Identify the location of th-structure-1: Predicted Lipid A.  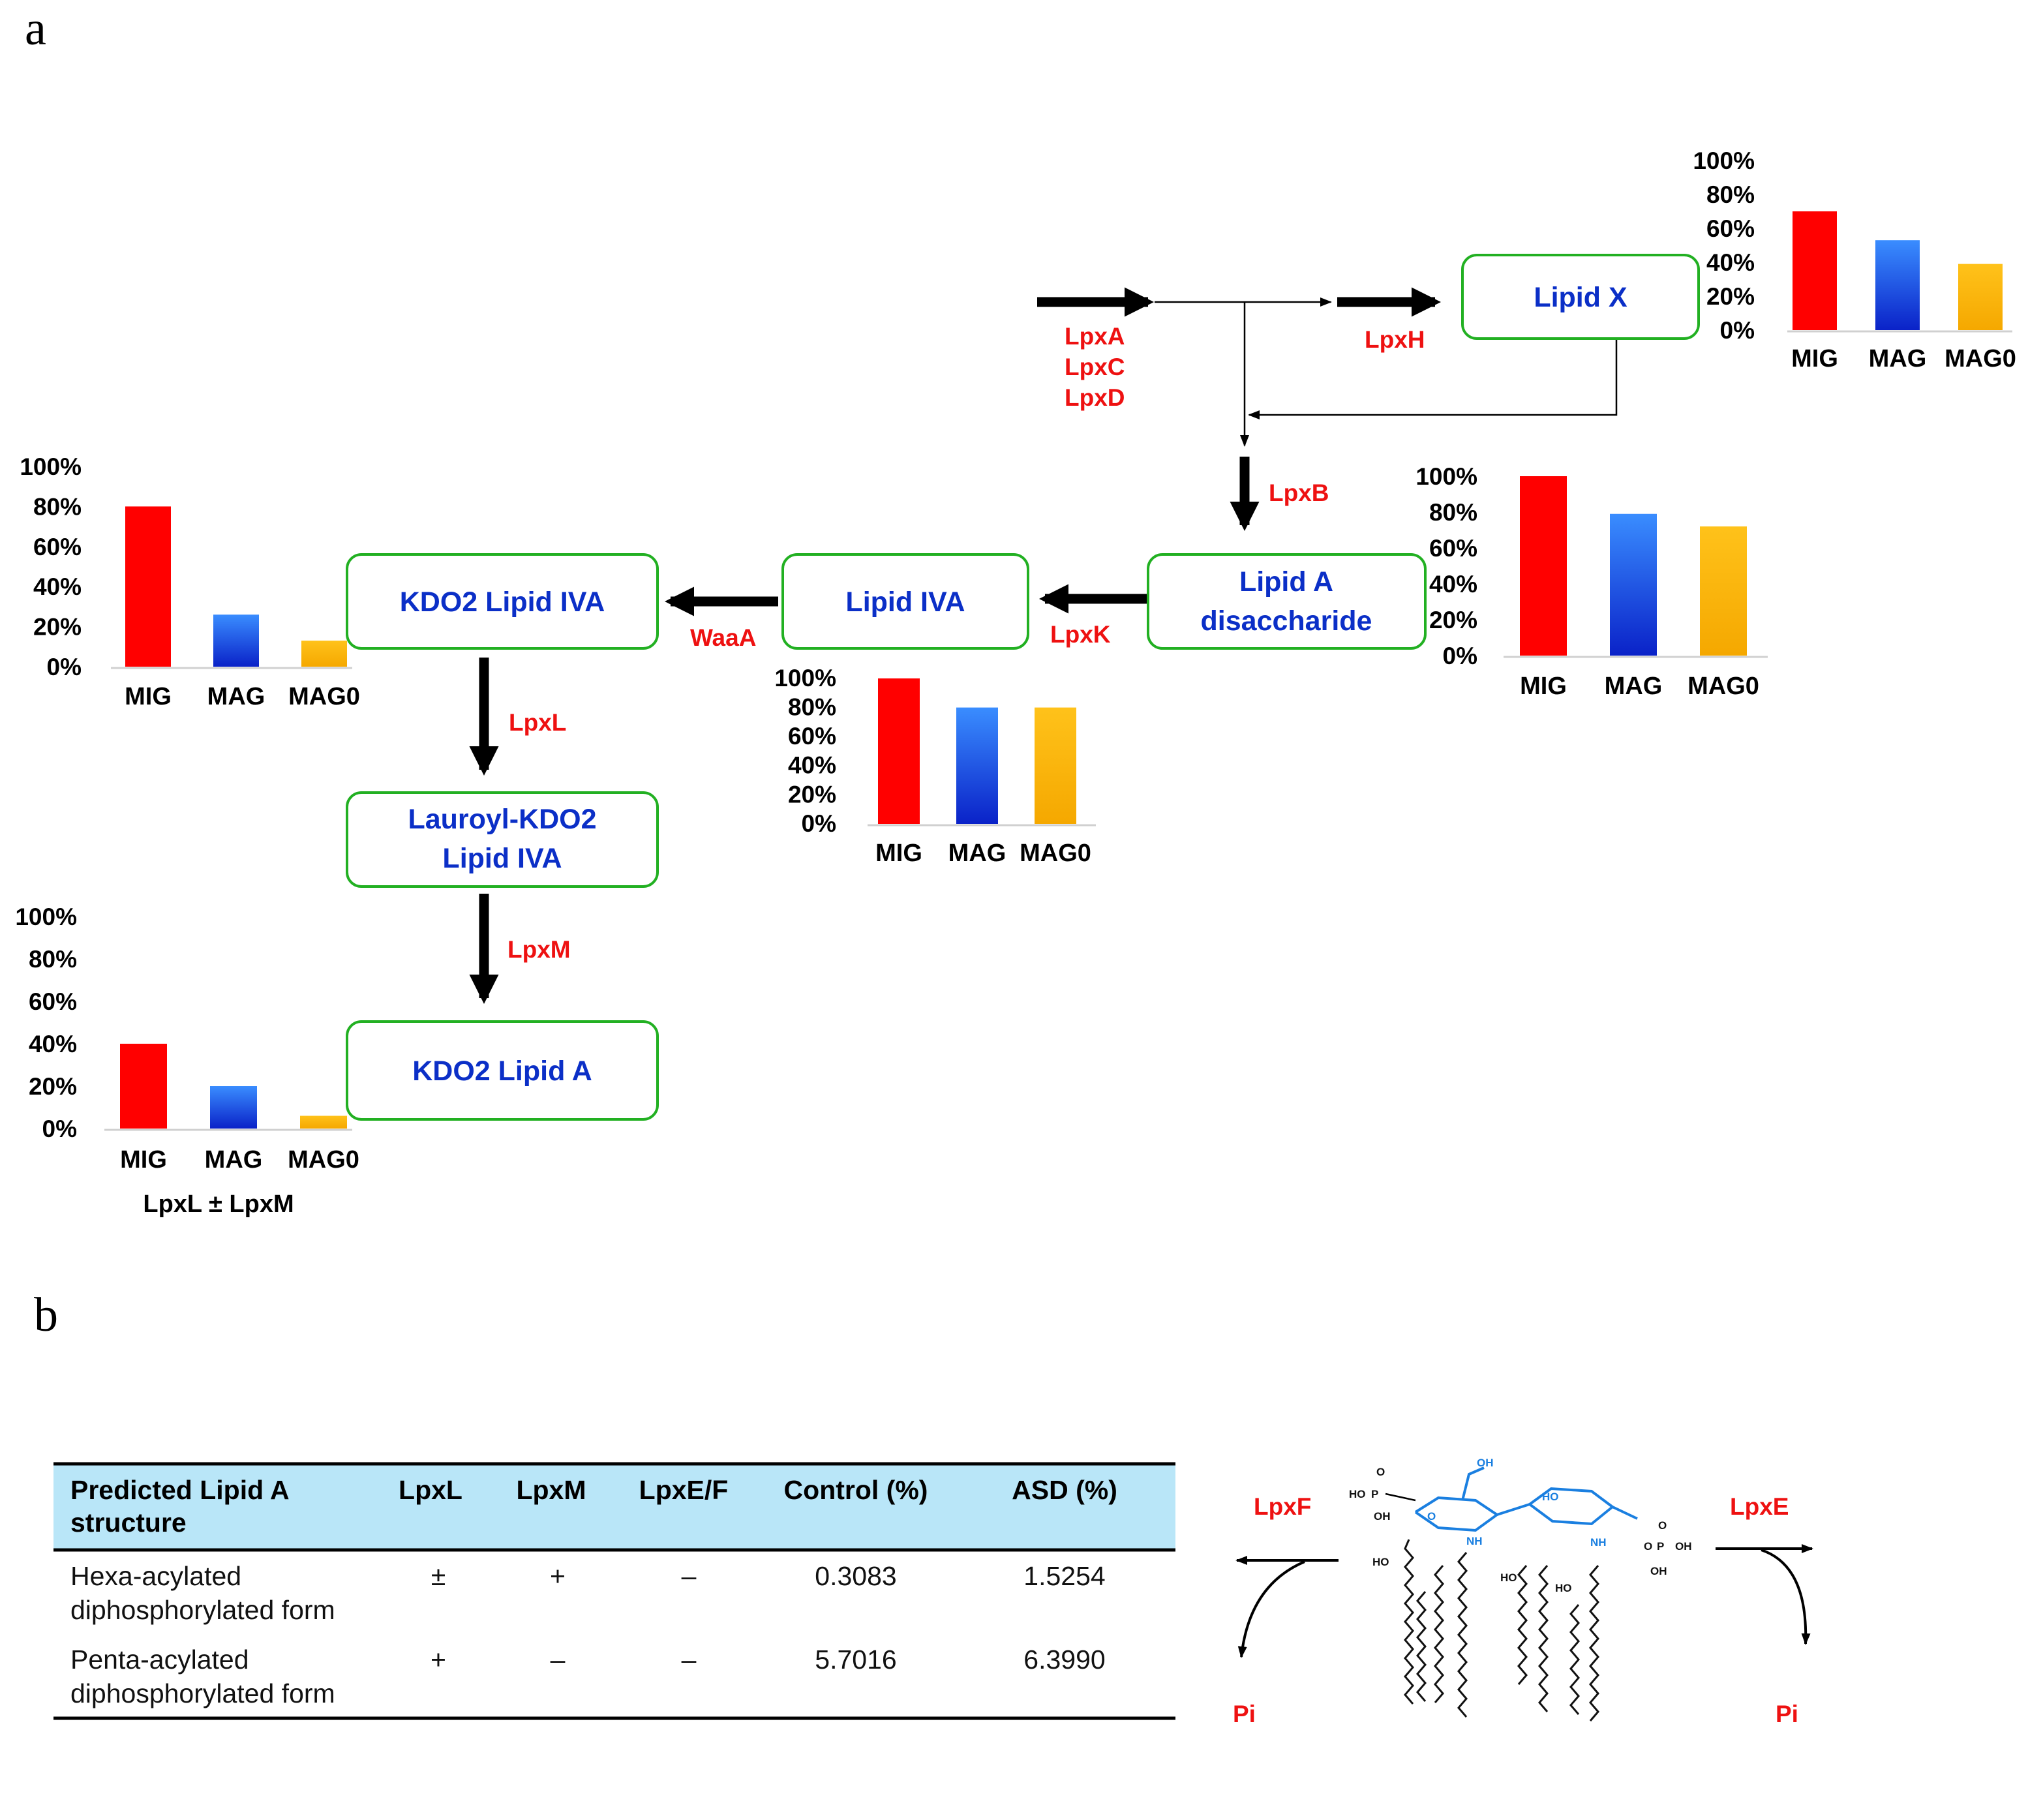
(180, 1490).